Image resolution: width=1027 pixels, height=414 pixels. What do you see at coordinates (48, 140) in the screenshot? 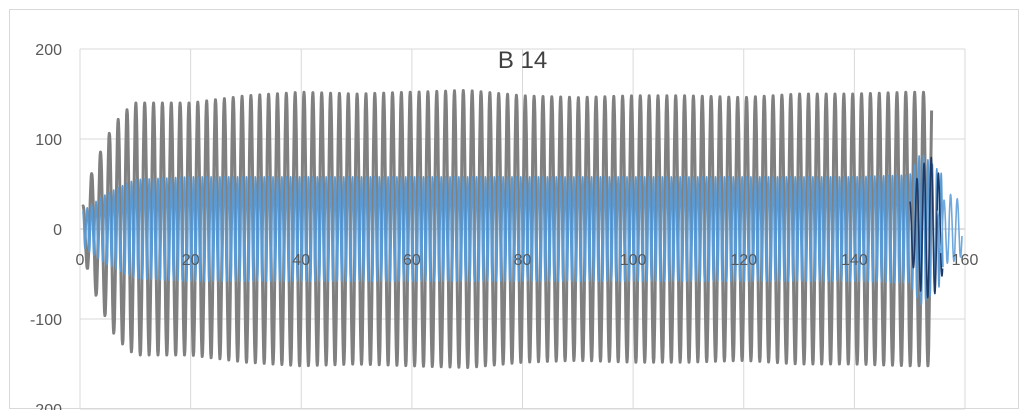
I see `y-tick-label: 100` at bounding box center [48, 140].